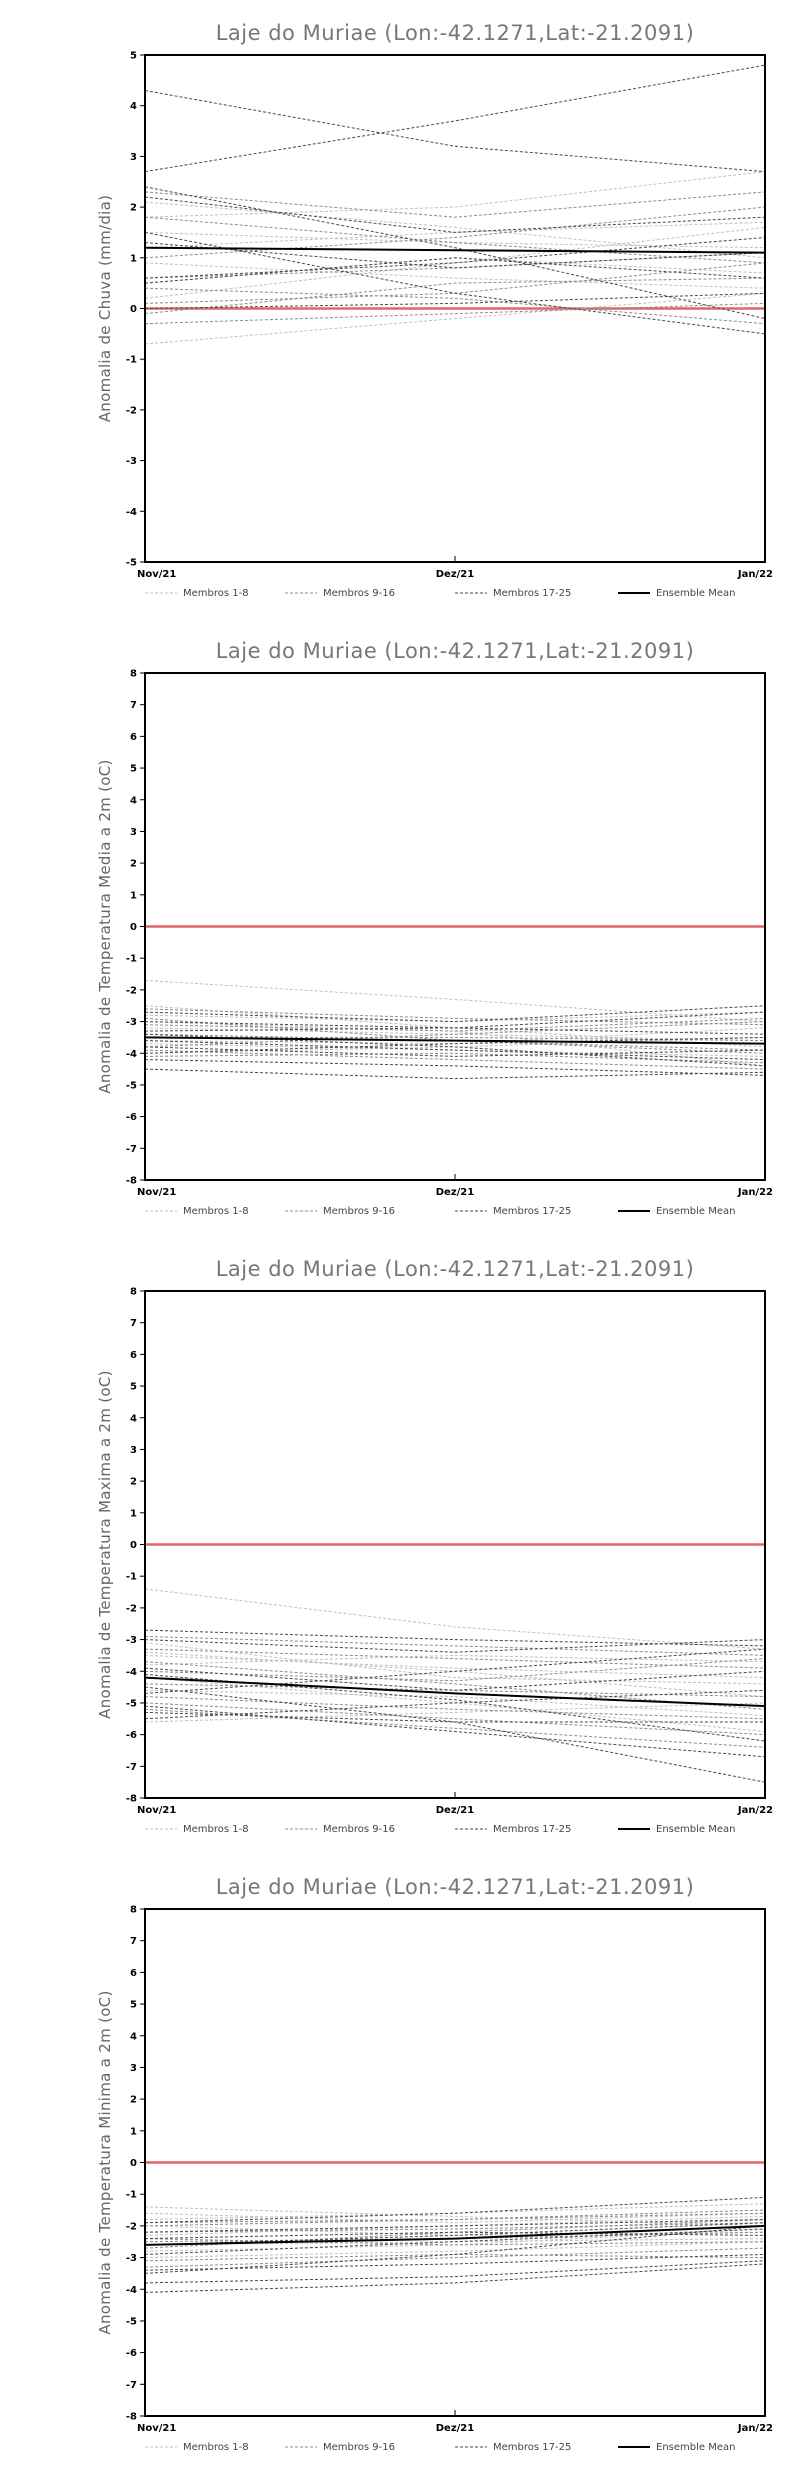 Image resolution: width=800 pixels, height=2472 pixels. I want to click on y-tick-label: -2, so click(131, 2226).